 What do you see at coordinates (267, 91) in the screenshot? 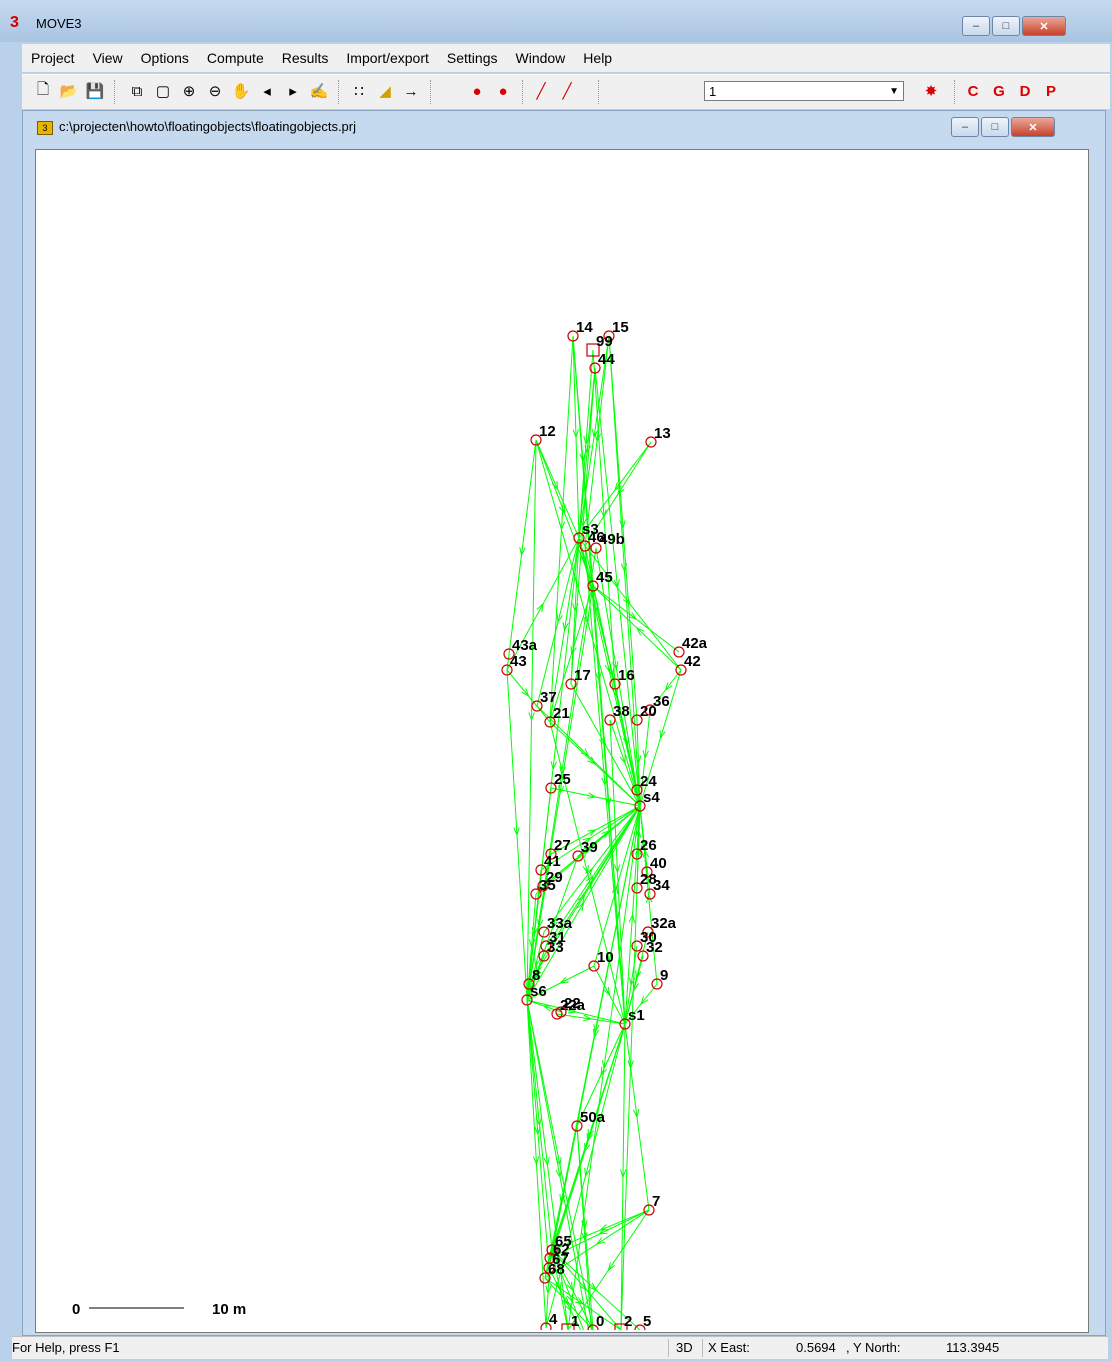
I see `previous-view-icon: ◂` at bounding box center [267, 91].